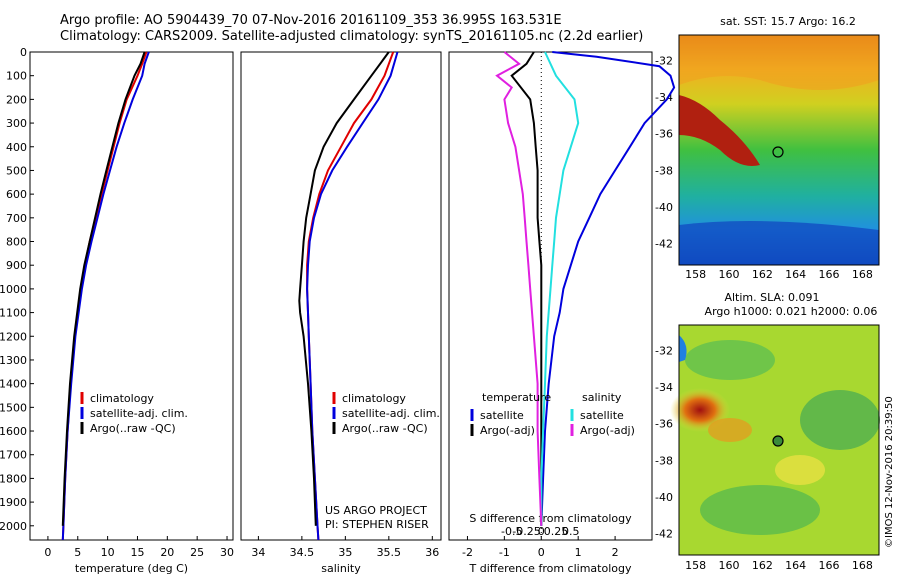  Describe the element at coordinates (137, 552) in the screenshot. I see `x-tick-label: 15` at that location.